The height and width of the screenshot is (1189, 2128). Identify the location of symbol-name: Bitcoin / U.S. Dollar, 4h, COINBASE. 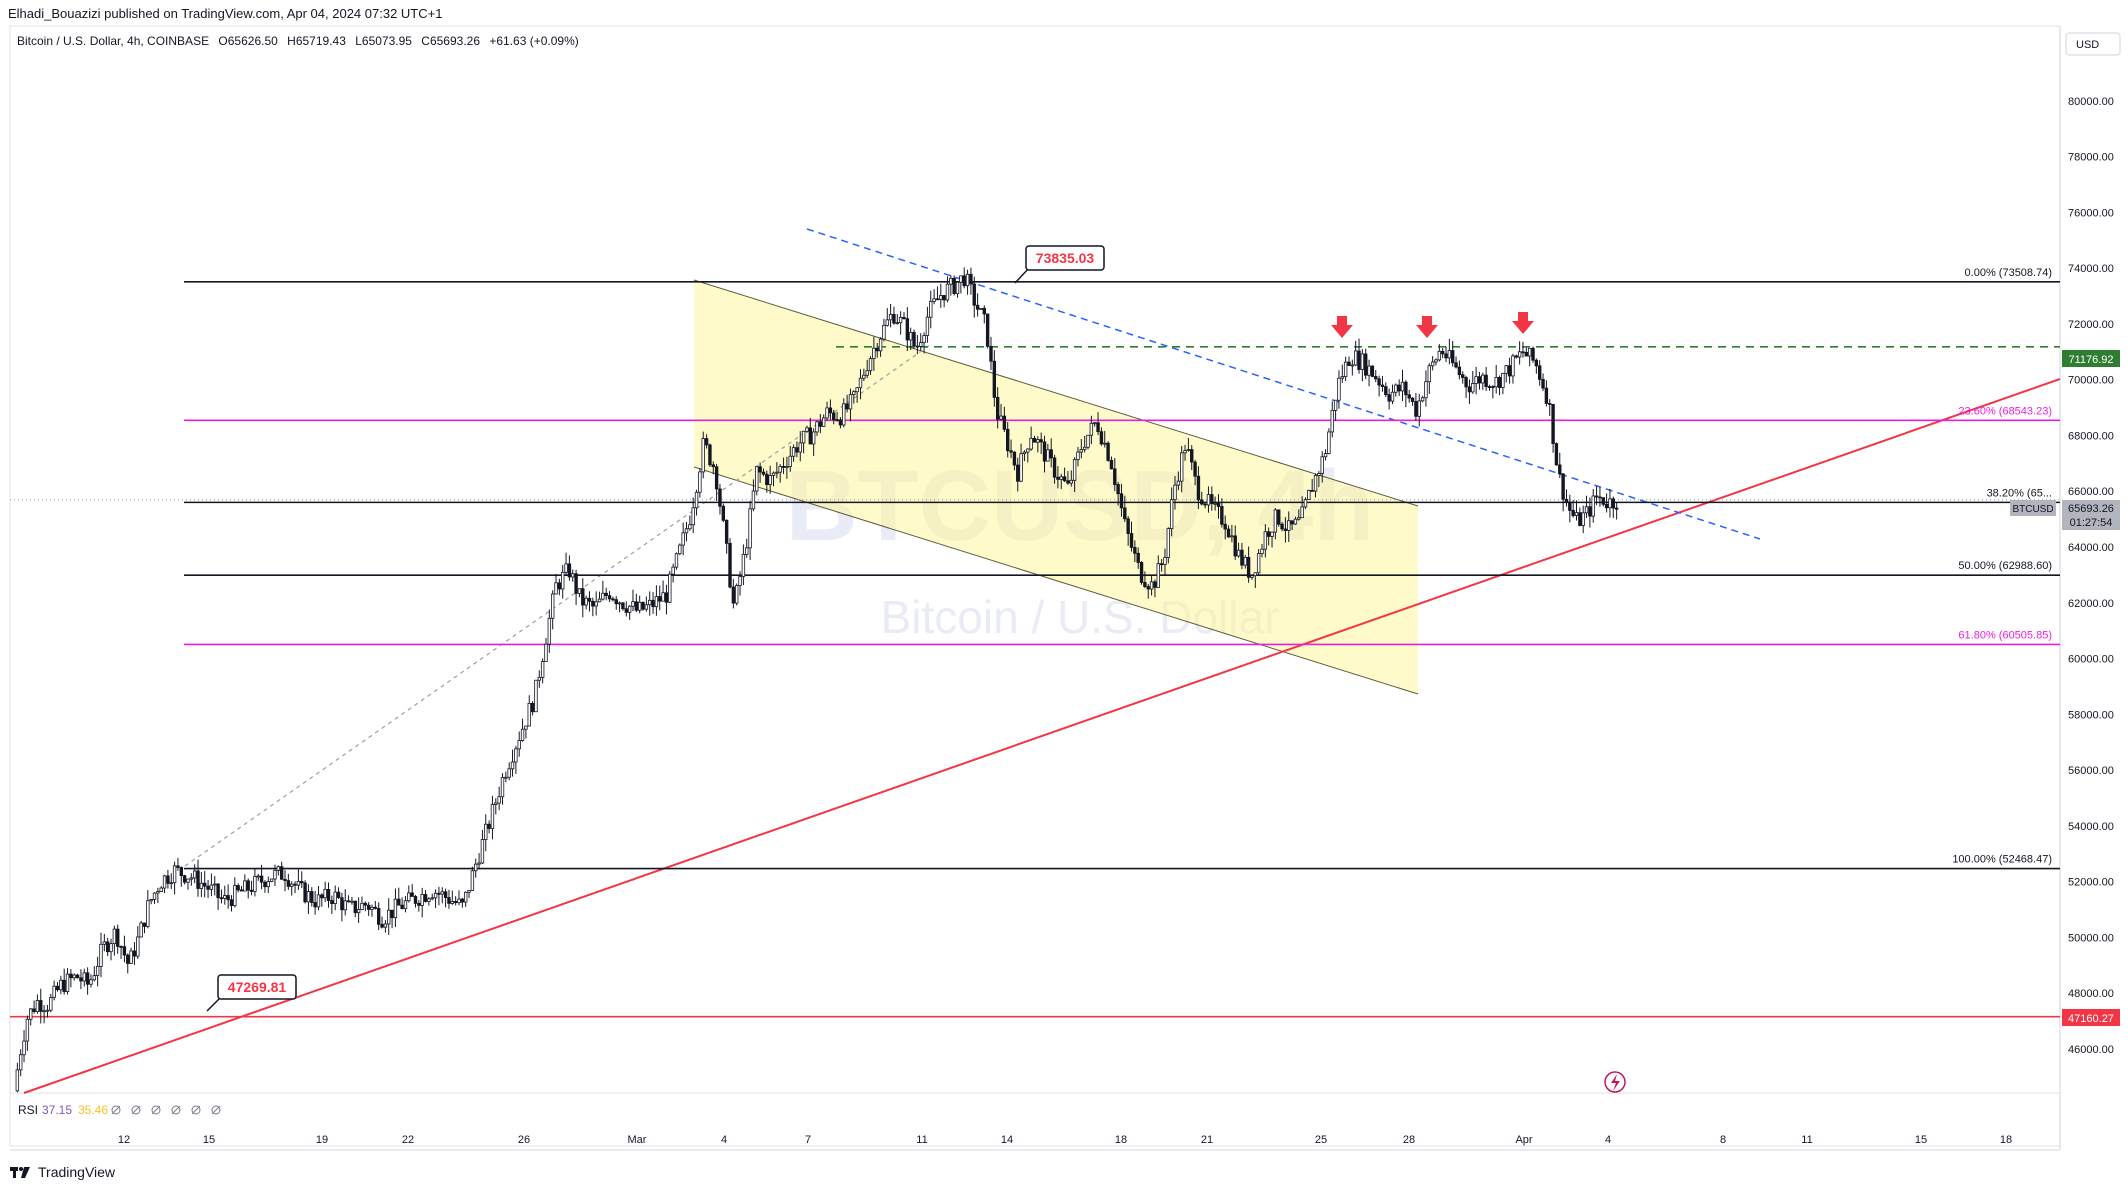
(113, 41).